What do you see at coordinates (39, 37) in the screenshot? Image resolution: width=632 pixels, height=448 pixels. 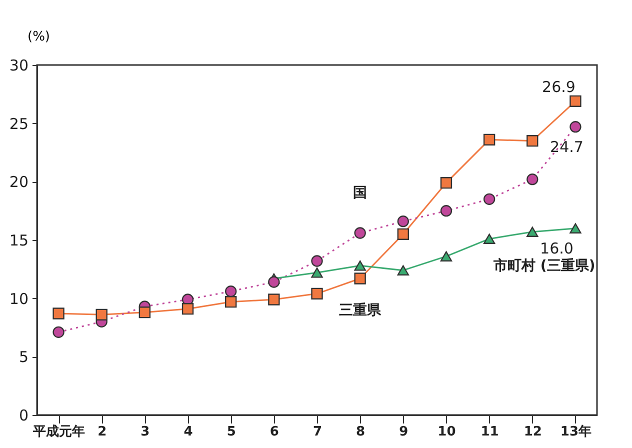 I see `y-axis-title: (%)` at bounding box center [39, 37].